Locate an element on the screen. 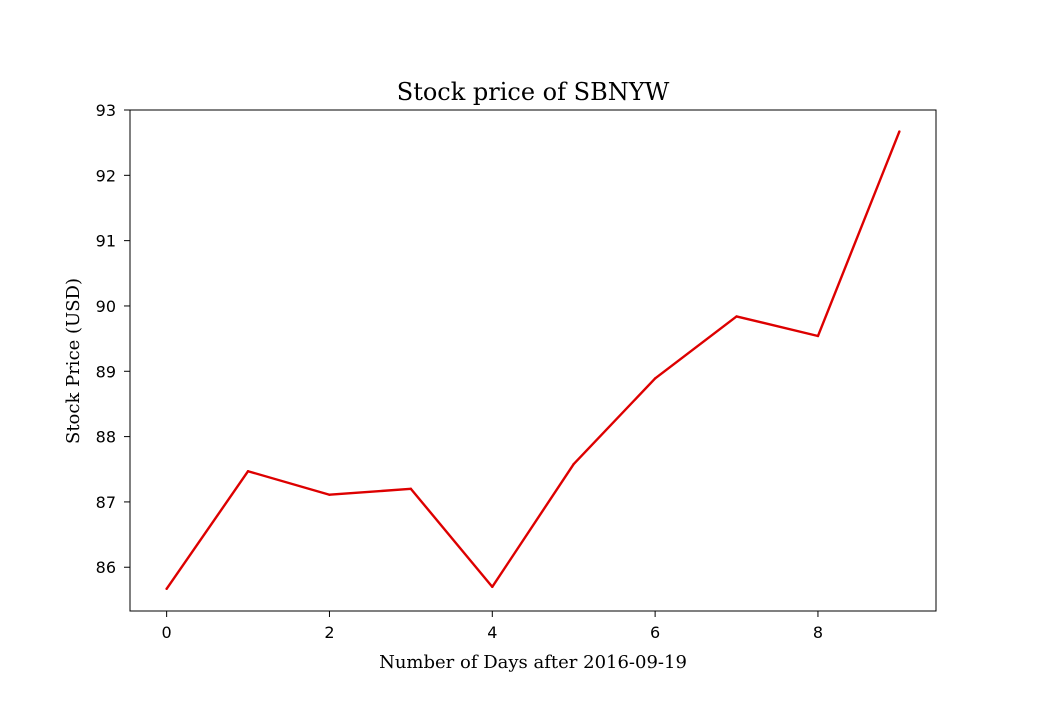 The height and width of the screenshot is (715, 1040). chart-title: Stock price of SBNYW is located at coordinates (533, 92).